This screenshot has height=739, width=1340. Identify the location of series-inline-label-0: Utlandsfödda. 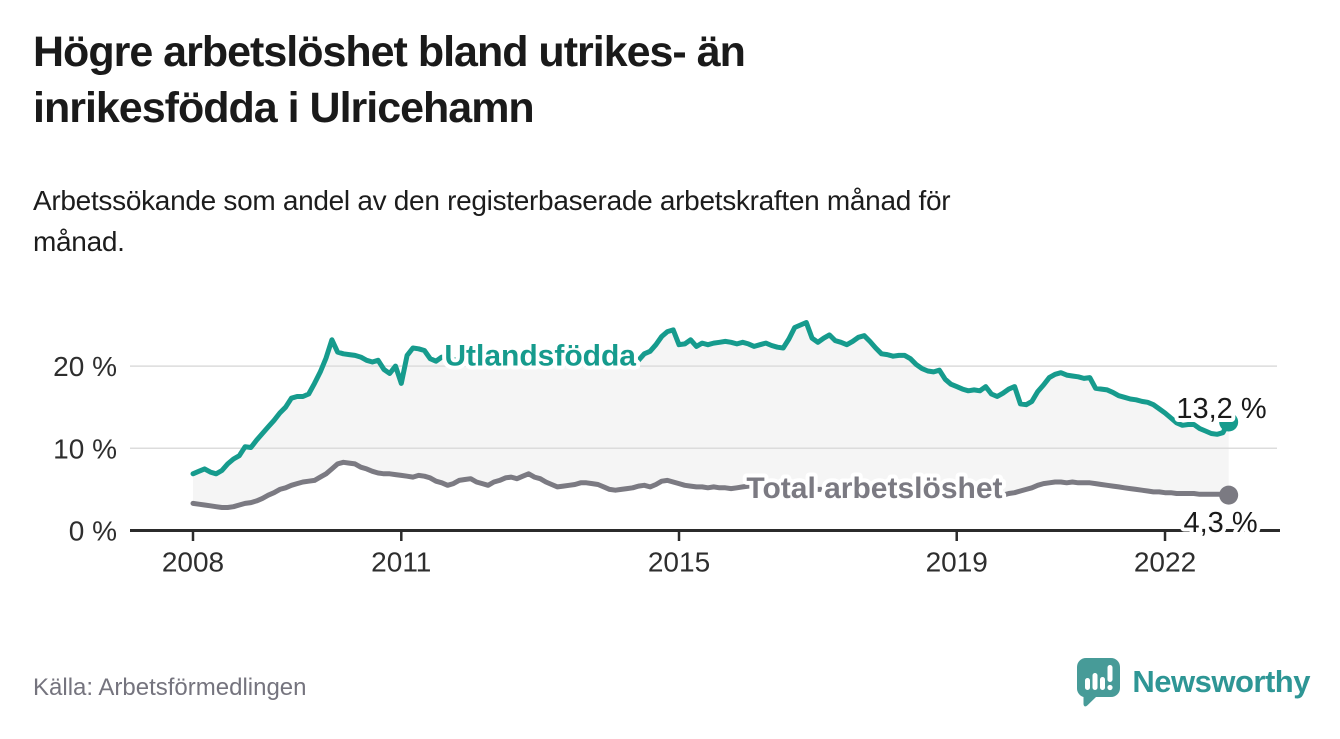
(540, 355).